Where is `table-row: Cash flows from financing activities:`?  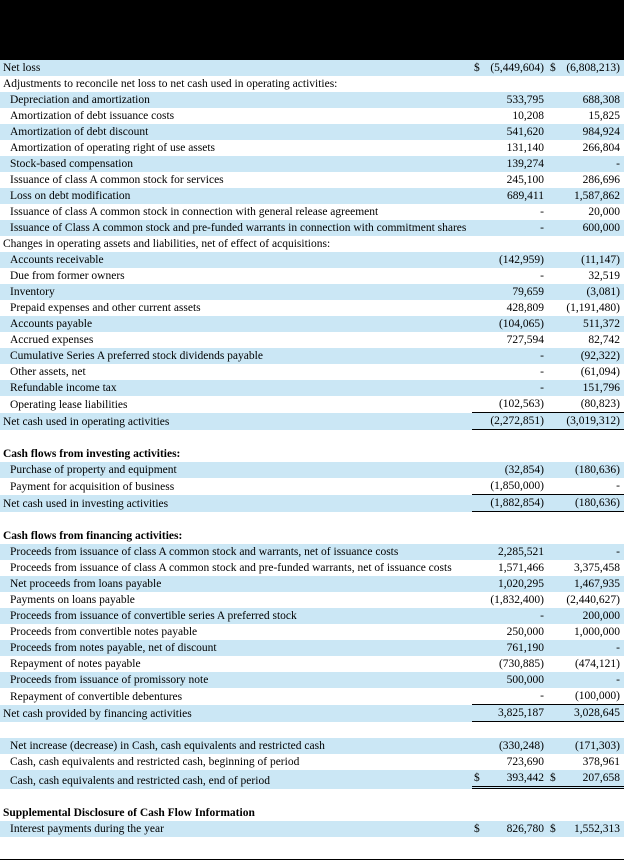 table-row: Cash flows from financing activities: is located at coordinates (312, 536).